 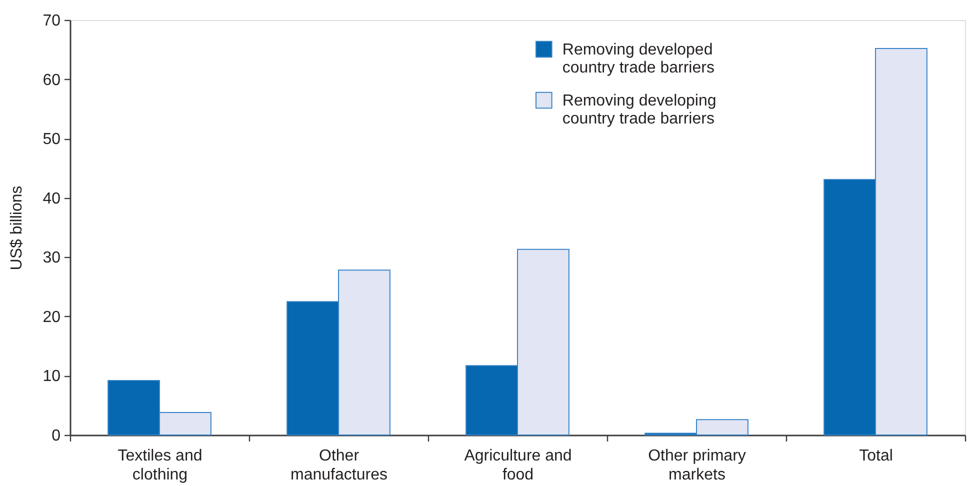 What do you see at coordinates (51, 21) in the screenshot?
I see `y-tick-label: 70` at bounding box center [51, 21].